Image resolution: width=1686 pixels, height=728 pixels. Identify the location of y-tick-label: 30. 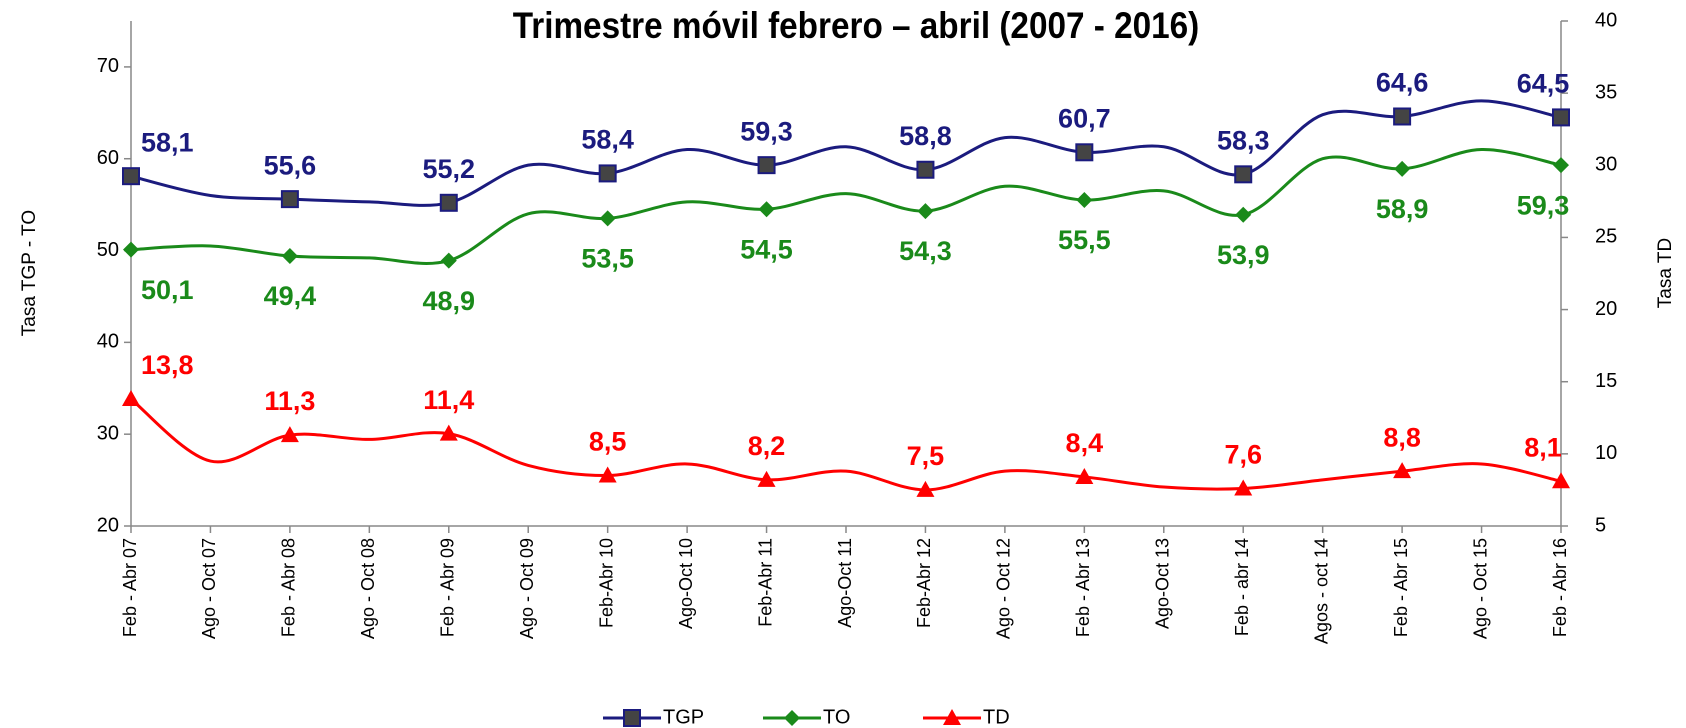
(108, 433).